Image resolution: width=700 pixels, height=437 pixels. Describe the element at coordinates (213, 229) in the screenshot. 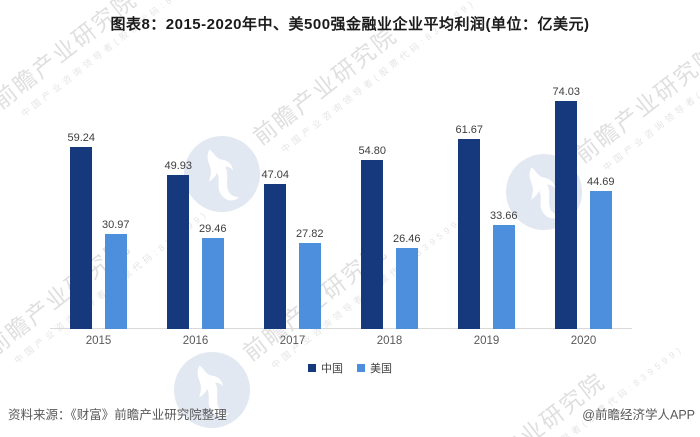

I see `bar-value-label: 29.46` at that location.